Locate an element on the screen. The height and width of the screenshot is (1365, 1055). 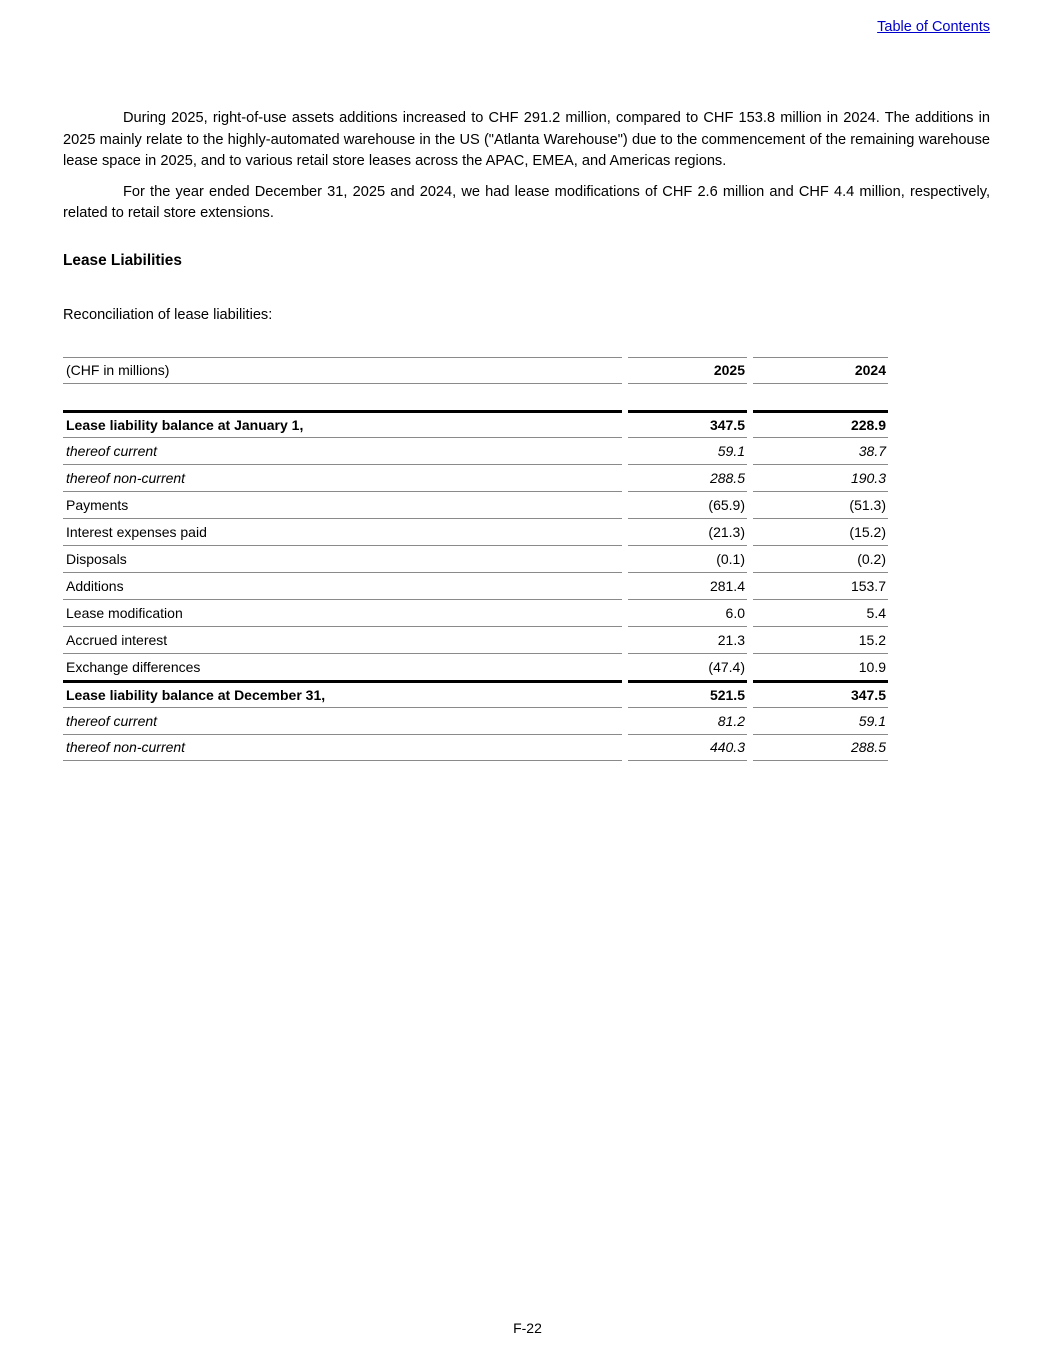
row-value-2025: 6.0 is located at coordinates (687, 612).